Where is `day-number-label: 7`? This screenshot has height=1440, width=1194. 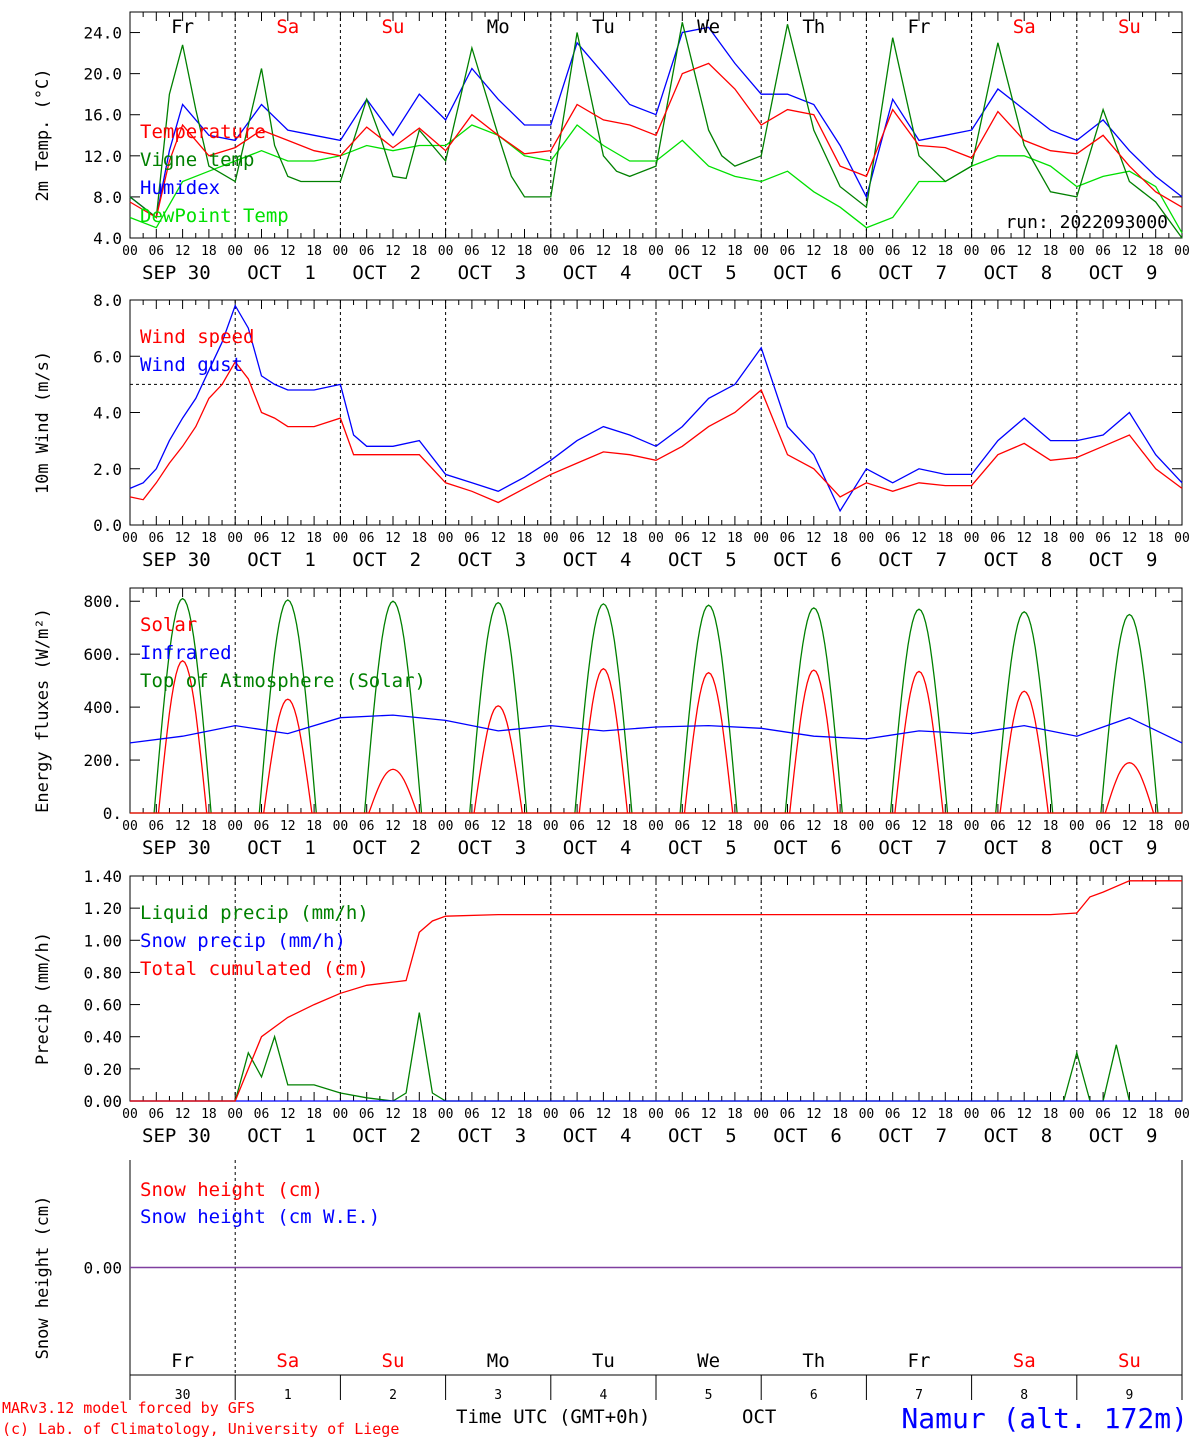 day-number-label: 7 is located at coordinates (919, 1395).